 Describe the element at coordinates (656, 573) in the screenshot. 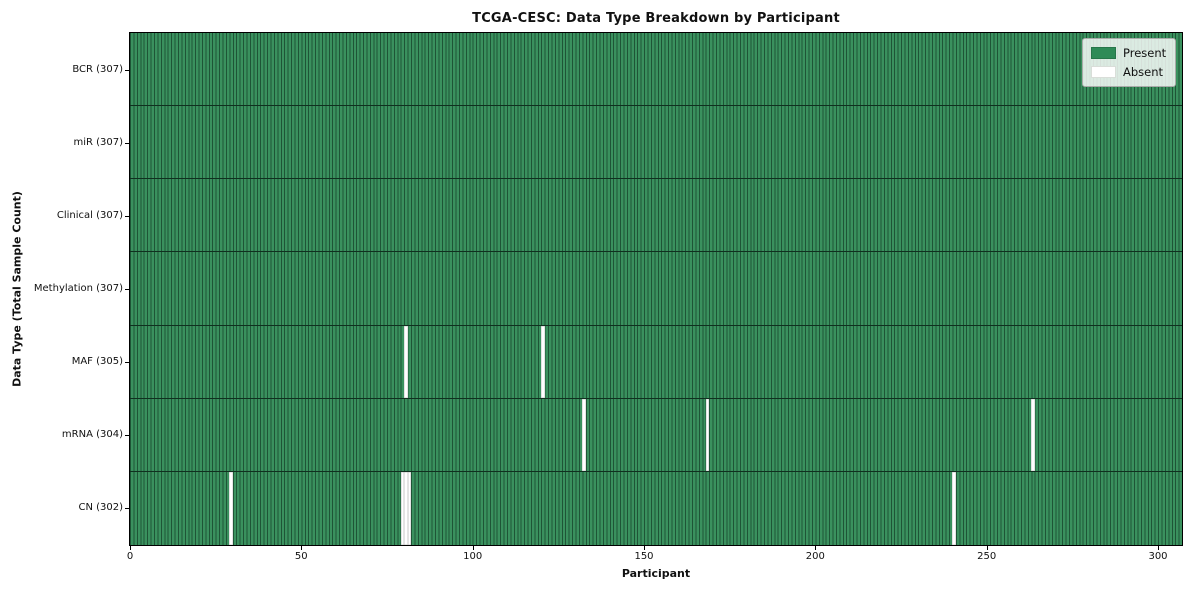

I see `x-axis-label: Participant` at that location.